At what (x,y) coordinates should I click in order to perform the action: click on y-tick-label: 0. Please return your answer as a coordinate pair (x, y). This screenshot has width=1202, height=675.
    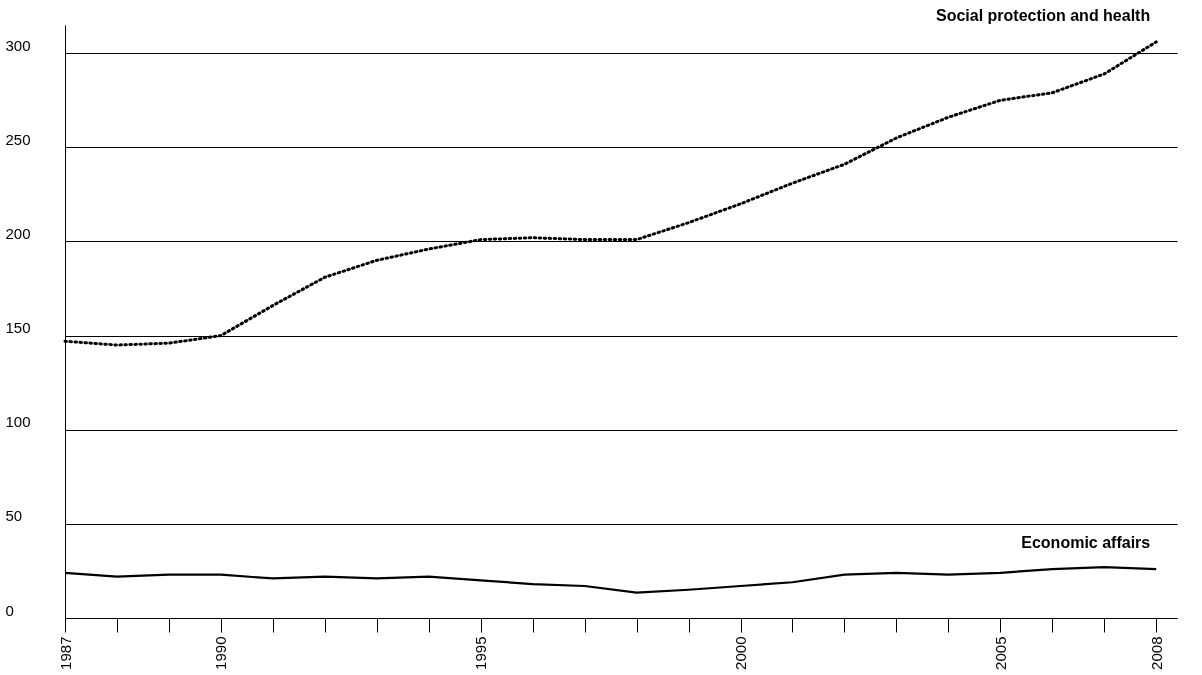
    Looking at the image, I should click on (9, 610).